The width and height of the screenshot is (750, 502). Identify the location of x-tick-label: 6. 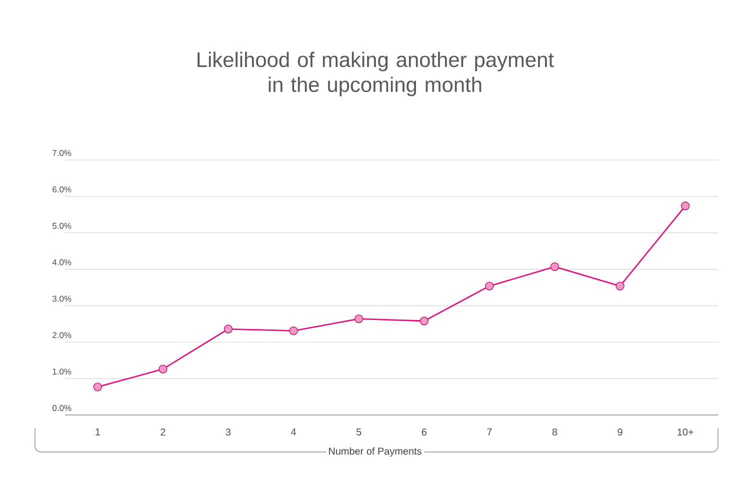
(424, 432).